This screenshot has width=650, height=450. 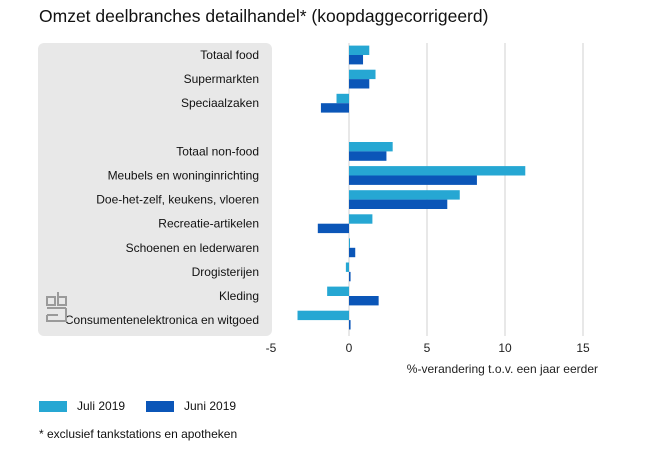 I want to click on x-tick-label: 5, so click(x=427, y=348).